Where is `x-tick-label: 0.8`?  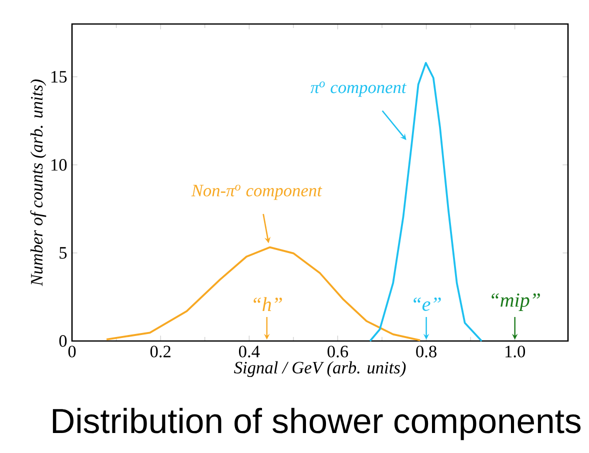
x-tick-label: 0.8 is located at coordinates (426, 352).